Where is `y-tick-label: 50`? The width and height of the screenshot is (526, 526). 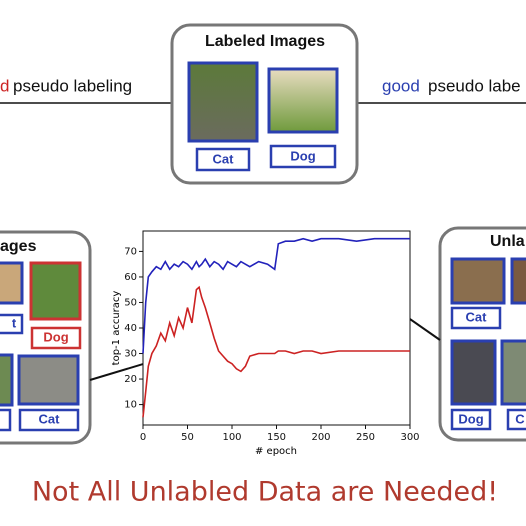 y-tick-label: 50 is located at coordinates (130, 302).